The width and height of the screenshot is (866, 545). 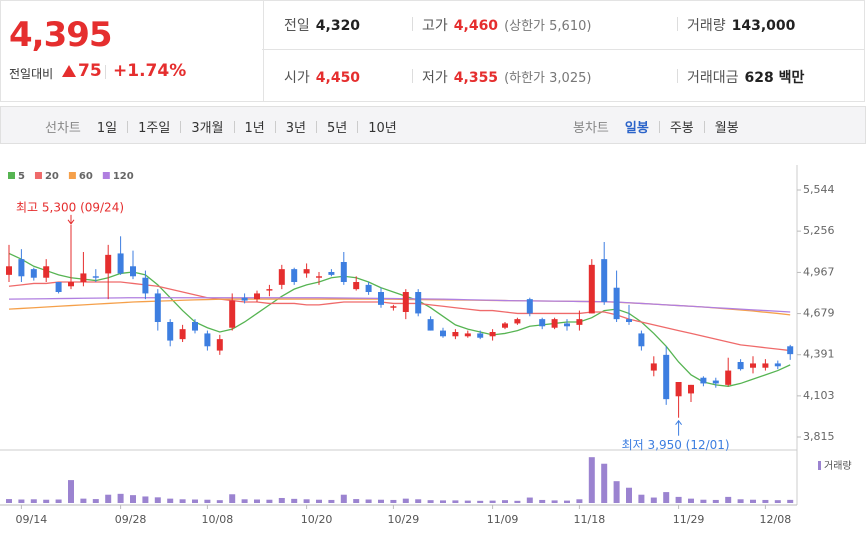 What do you see at coordinates (819, 189) in the screenshot?
I see `y-tick-label: 5,544` at bounding box center [819, 189].